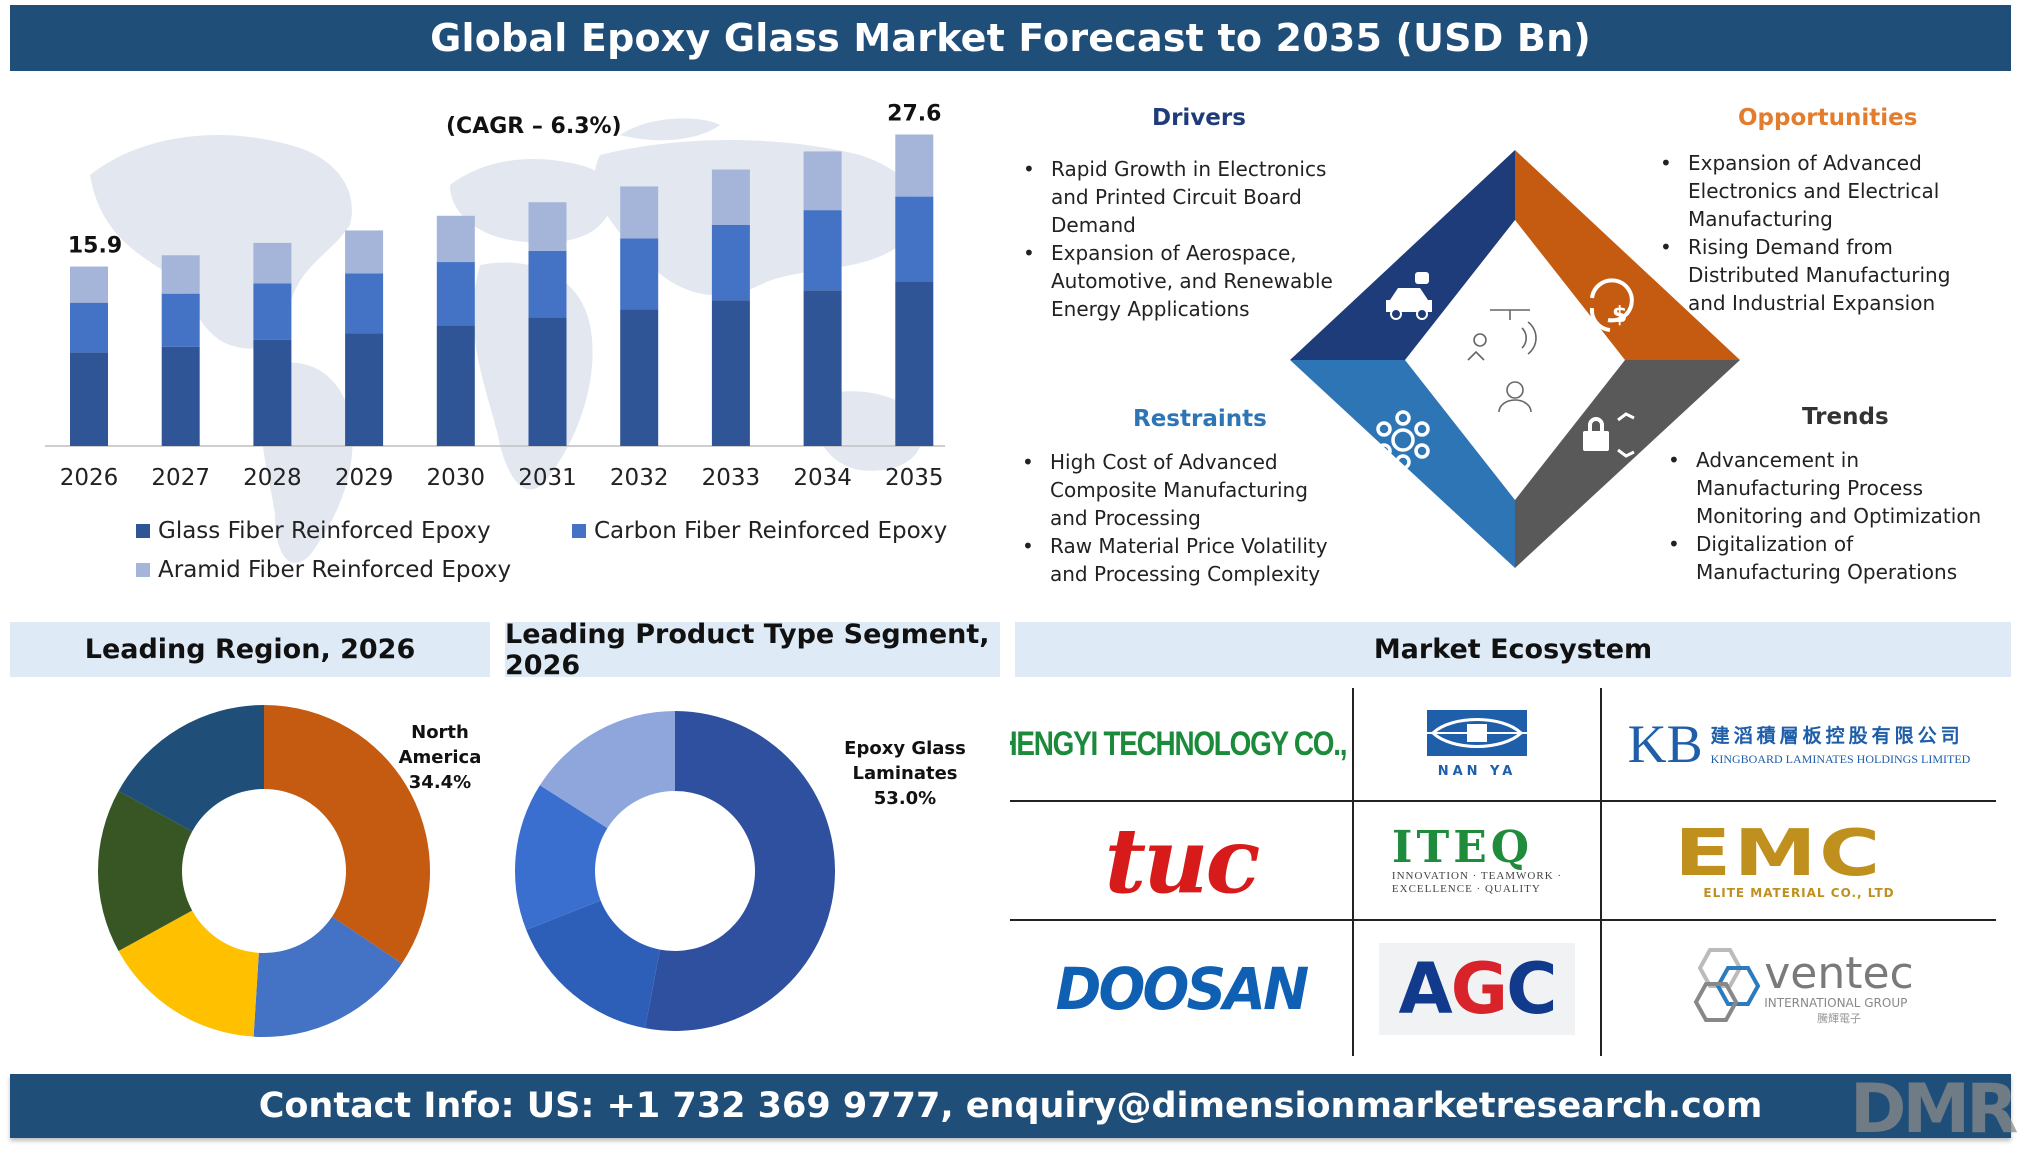 This screenshot has width=2020, height=1162. Describe the element at coordinates (914, 239) in the screenshot. I see `bar-segment-carbon-2035` at that location.